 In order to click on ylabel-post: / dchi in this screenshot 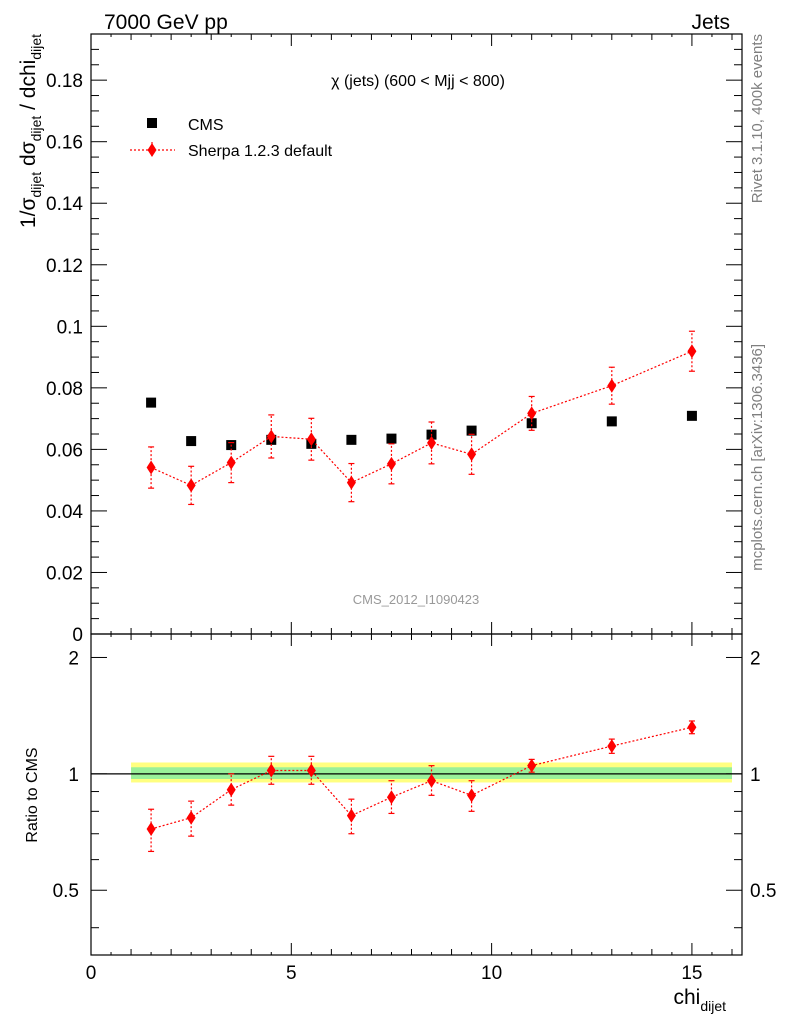, I will do `click(28, 88)`.